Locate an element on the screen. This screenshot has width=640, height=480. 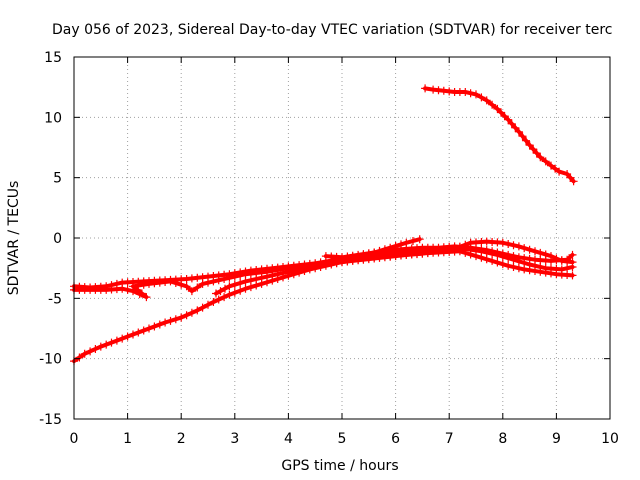
y-axis-label: SDTVAR / TECUs is located at coordinates (14, 238).